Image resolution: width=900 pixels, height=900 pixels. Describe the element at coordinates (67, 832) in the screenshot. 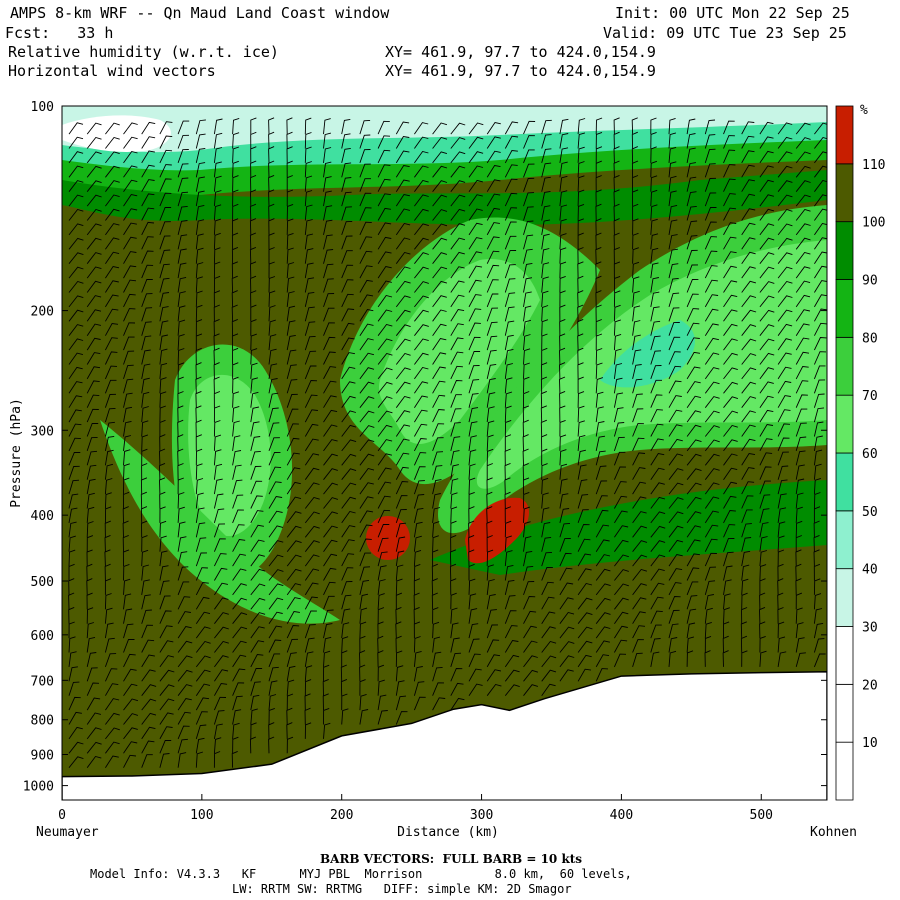

I see `x-axis-left-endpoint: Neumayer` at that location.